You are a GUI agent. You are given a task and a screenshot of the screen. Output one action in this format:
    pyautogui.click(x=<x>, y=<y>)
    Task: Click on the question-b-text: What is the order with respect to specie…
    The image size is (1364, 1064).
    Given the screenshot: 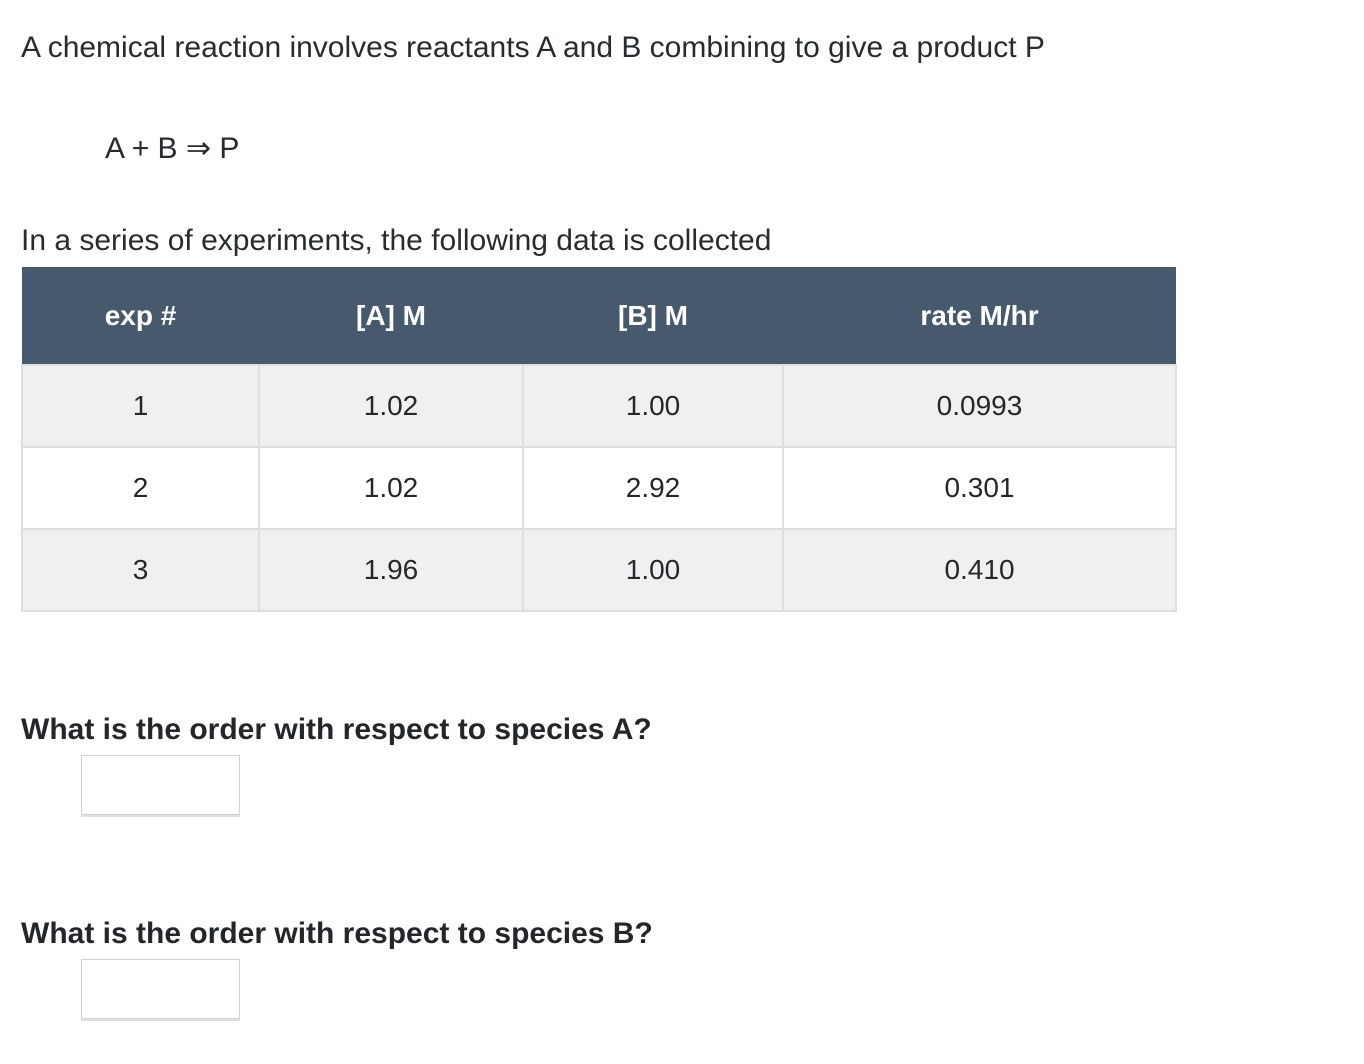 What is the action you would take?
    pyautogui.click(x=337, y=933)
    